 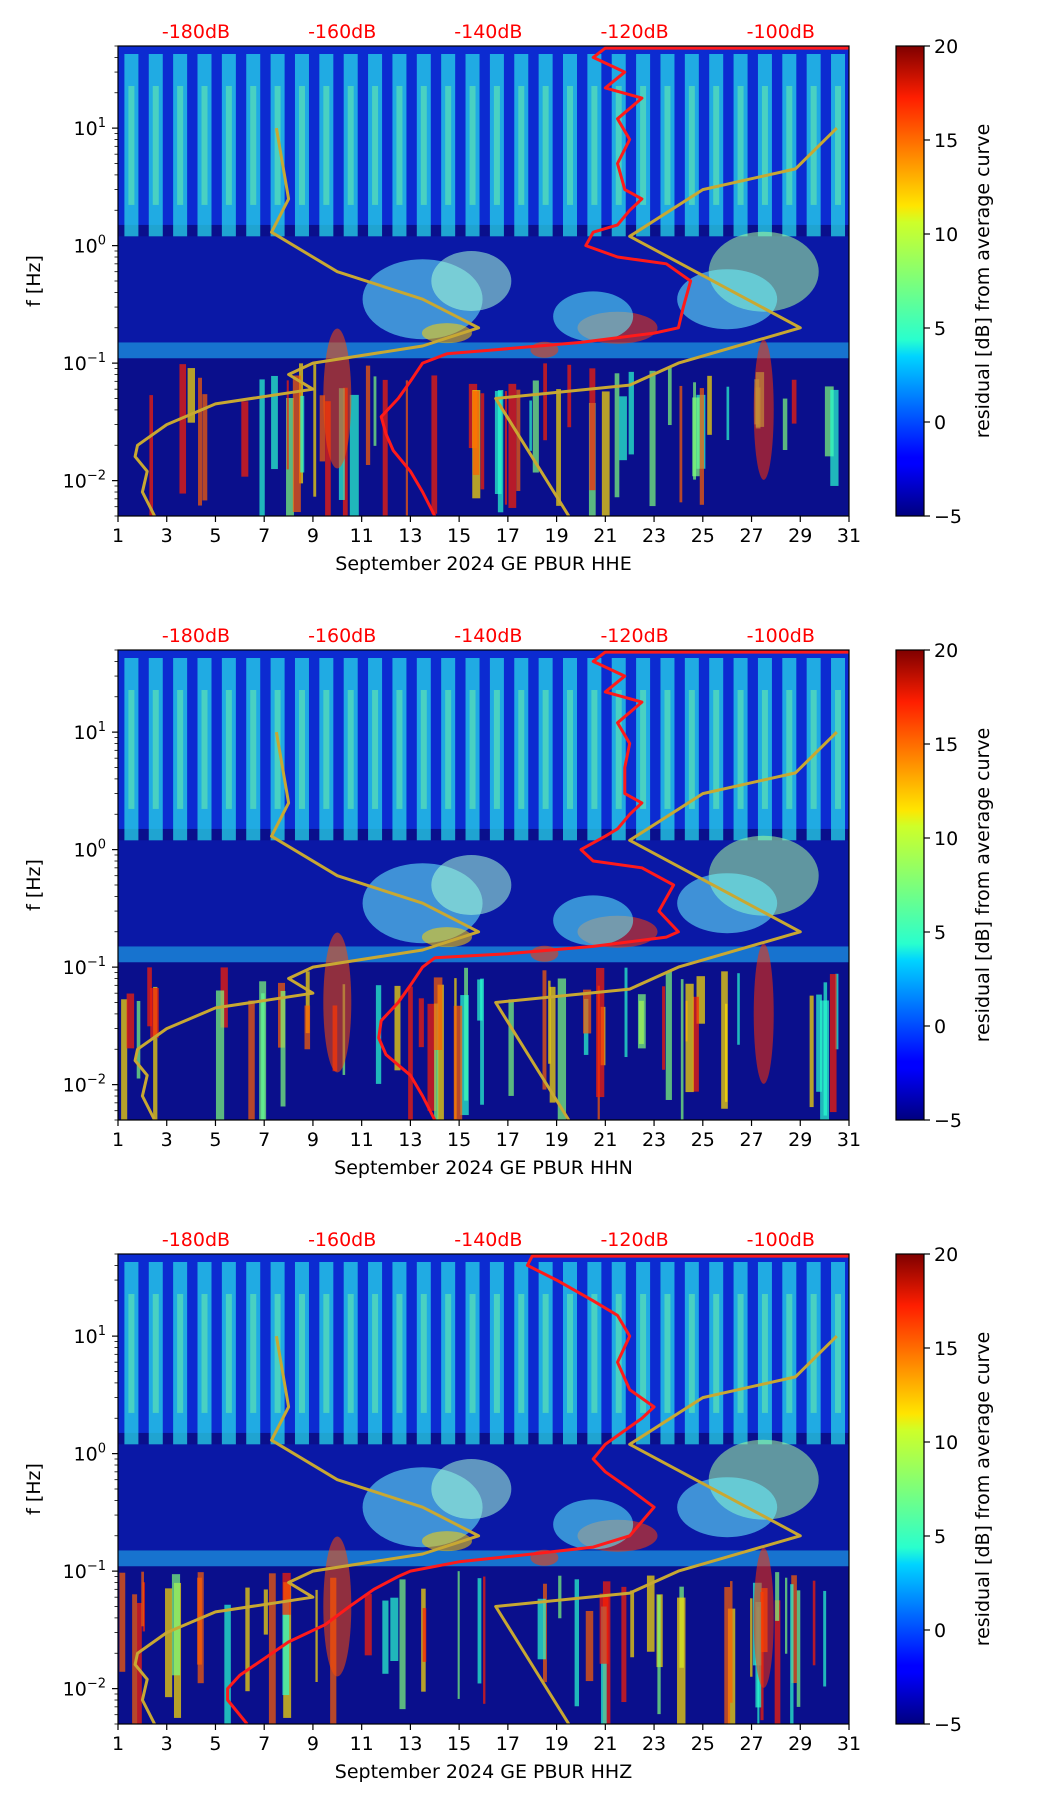 I want to click on colorbar-tick-label: −5, so click(x=948, y=1121).